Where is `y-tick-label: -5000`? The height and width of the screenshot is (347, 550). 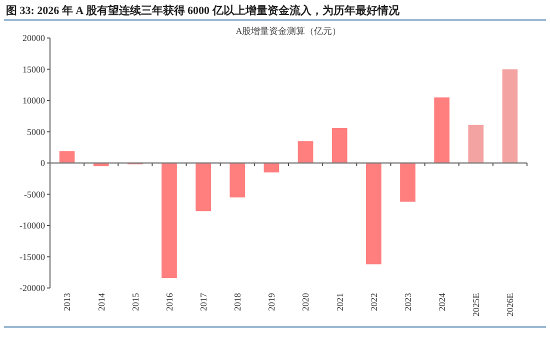 y-tick-label: -5000 is located at coordinates (35, 194).